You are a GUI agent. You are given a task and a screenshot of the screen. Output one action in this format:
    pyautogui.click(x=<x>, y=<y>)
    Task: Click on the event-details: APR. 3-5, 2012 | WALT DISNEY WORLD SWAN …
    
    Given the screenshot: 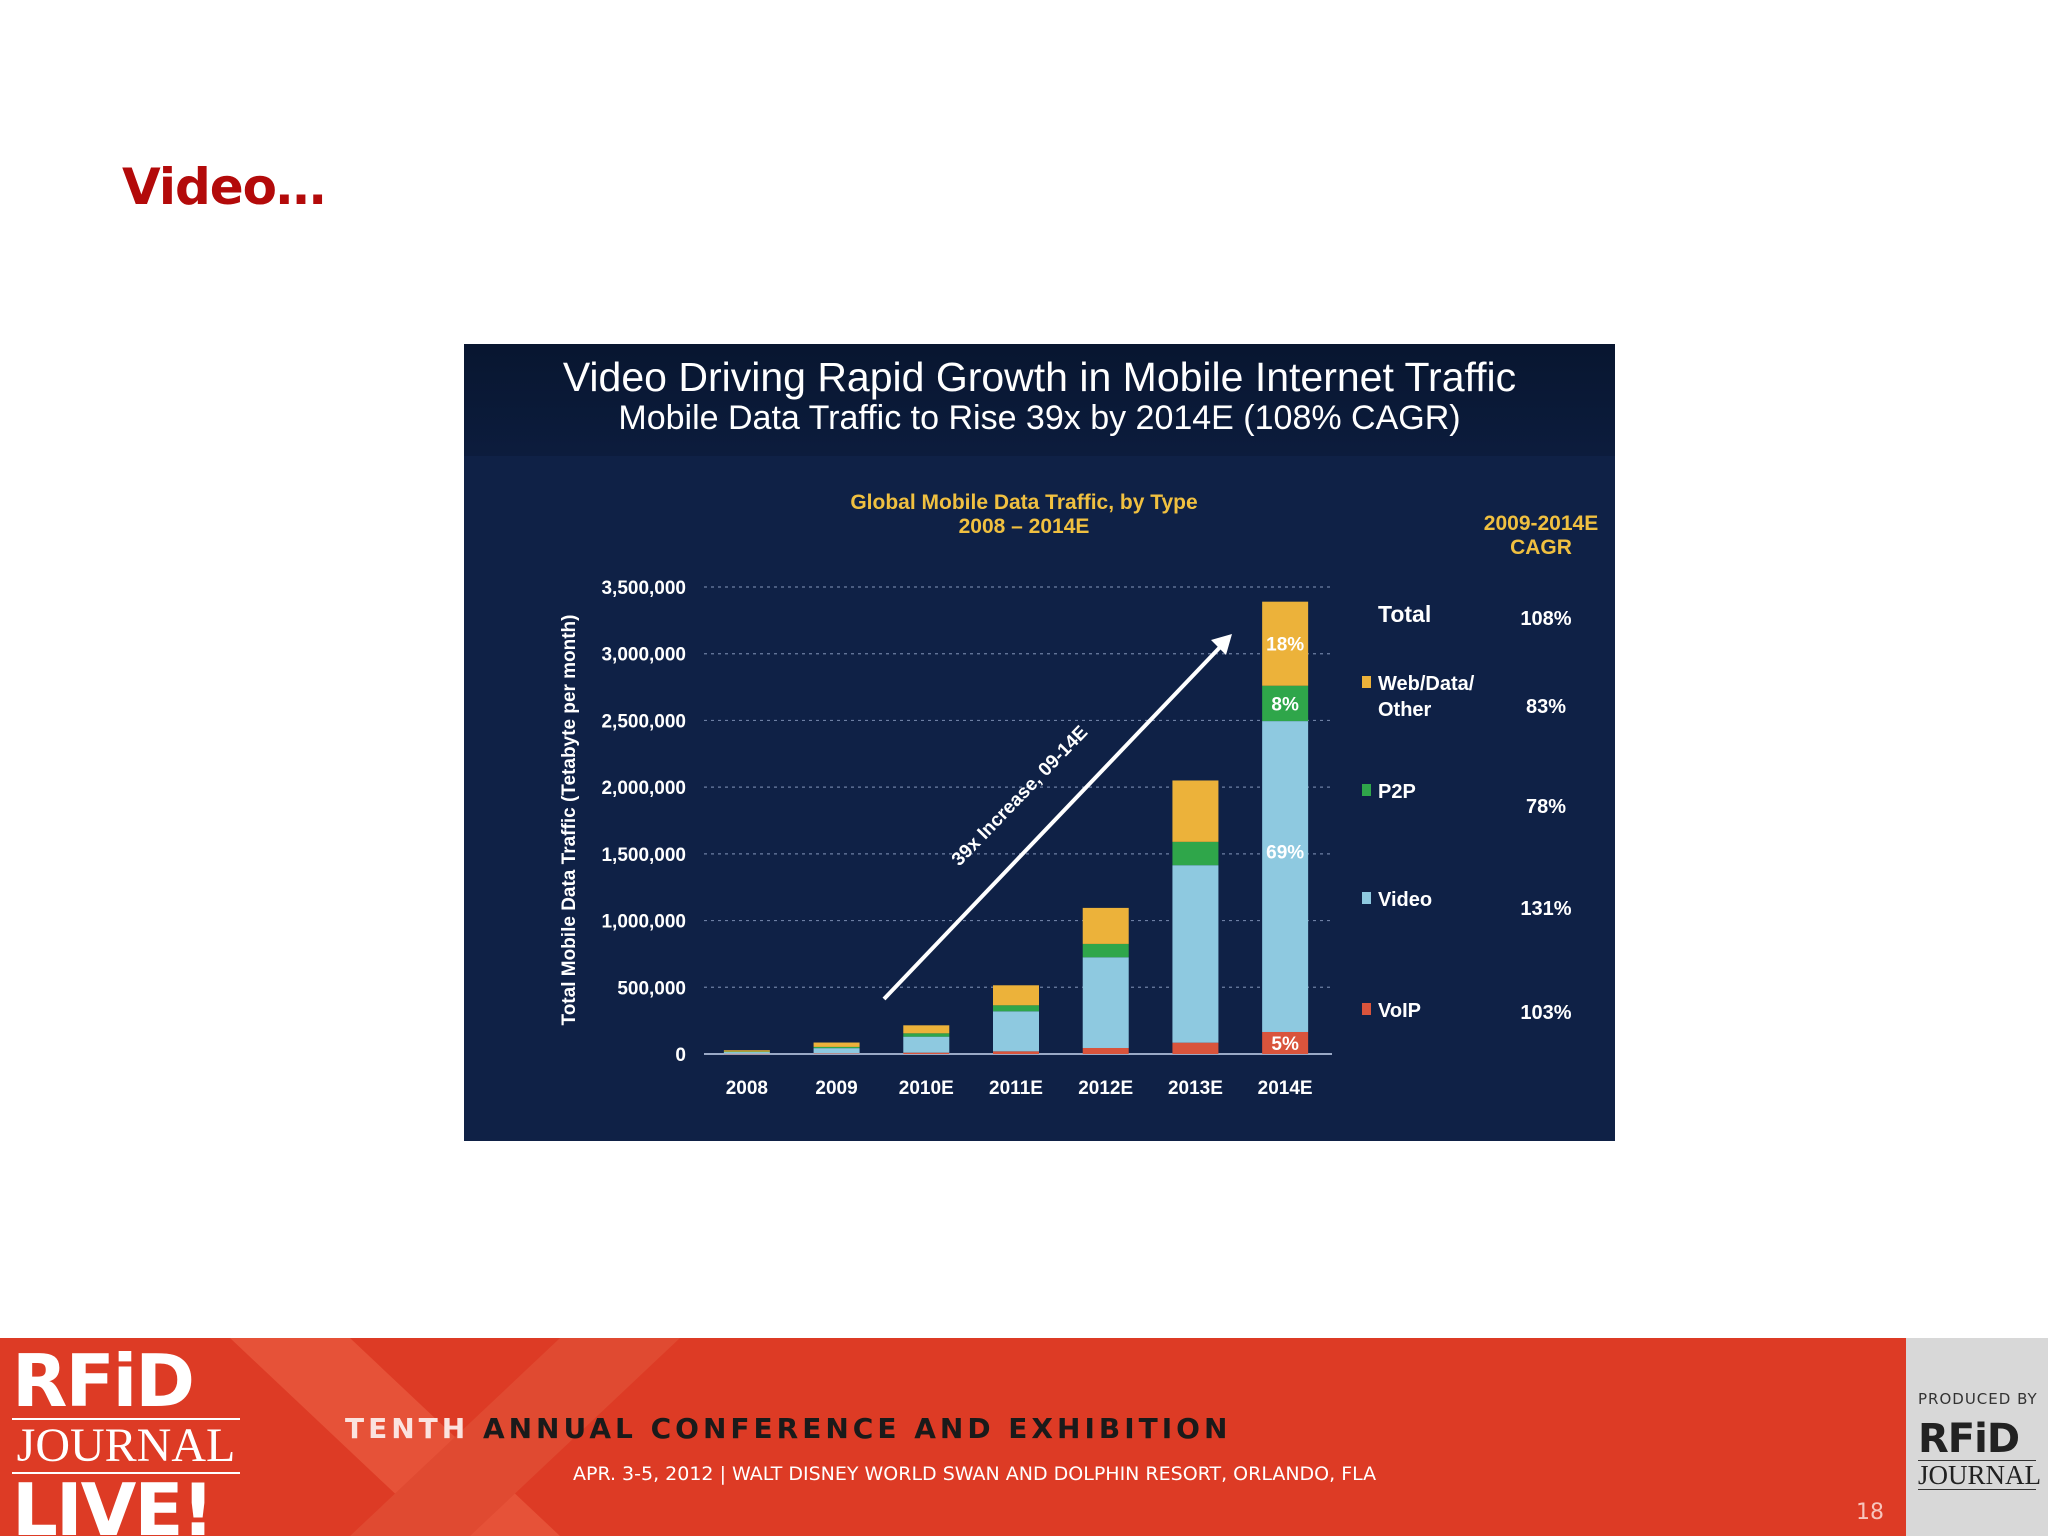 What is the action you would take?
    pyautogui.click(x=975, y=1474)
    